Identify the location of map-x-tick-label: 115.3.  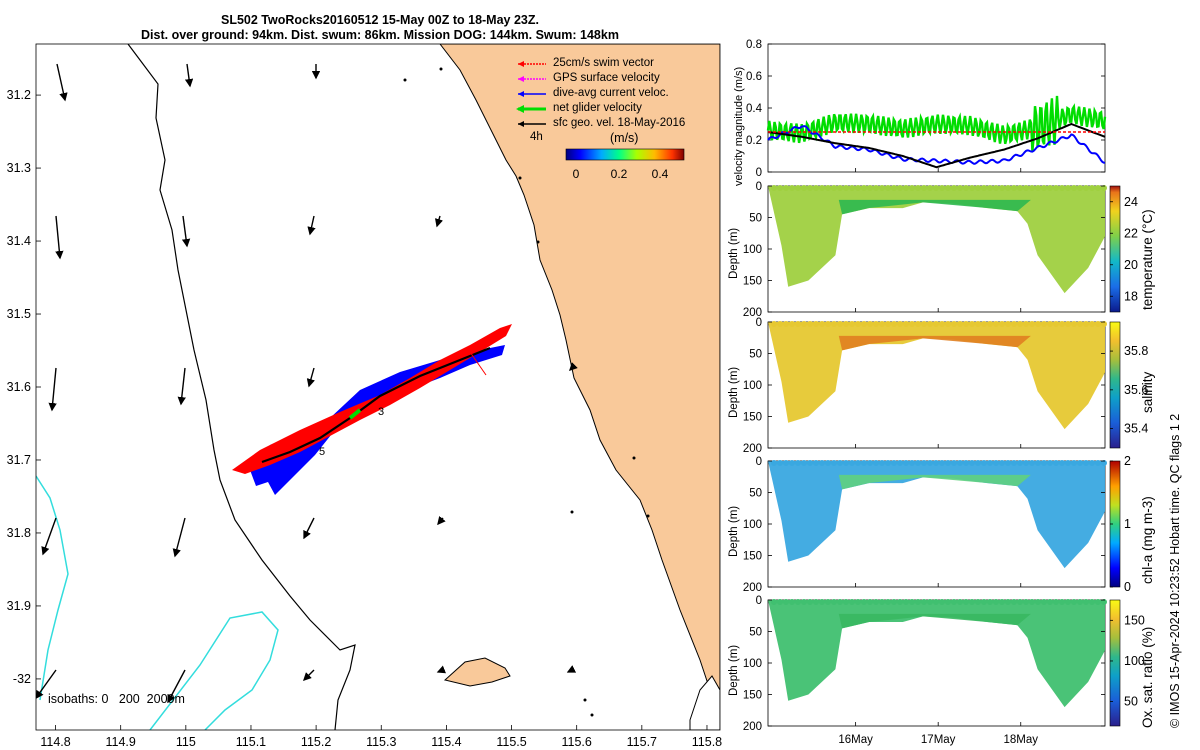
(381, 742).